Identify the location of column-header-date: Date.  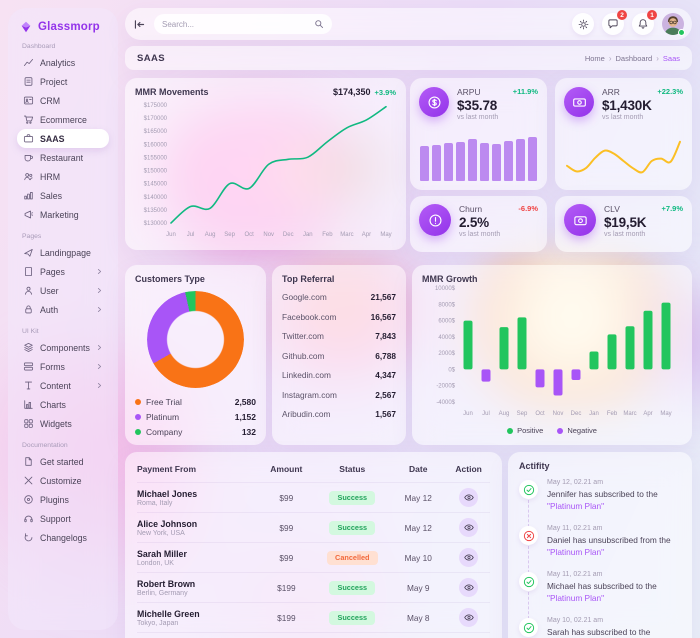
(418, 469).